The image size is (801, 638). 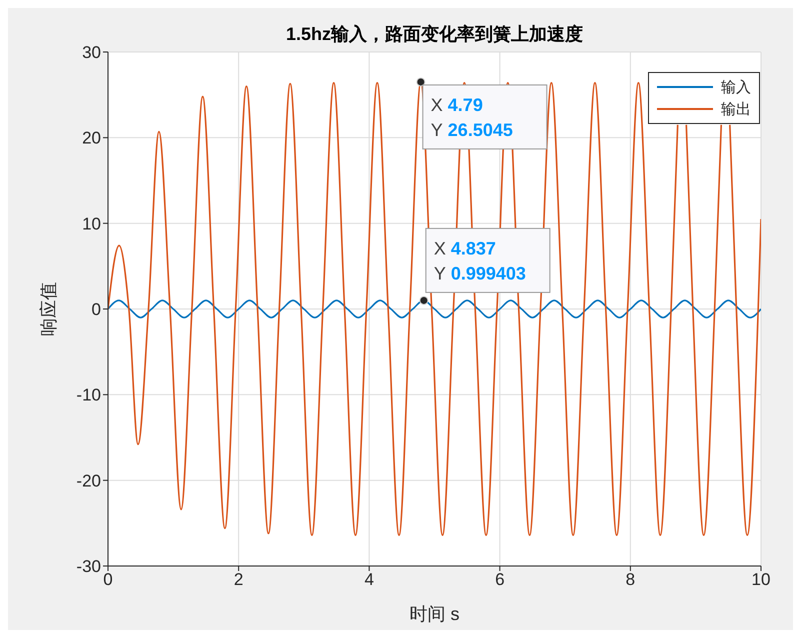 I want to click on chart-title: 1.5hz输入，路面变化率到簧上加速度, so click(x=434, y=34).